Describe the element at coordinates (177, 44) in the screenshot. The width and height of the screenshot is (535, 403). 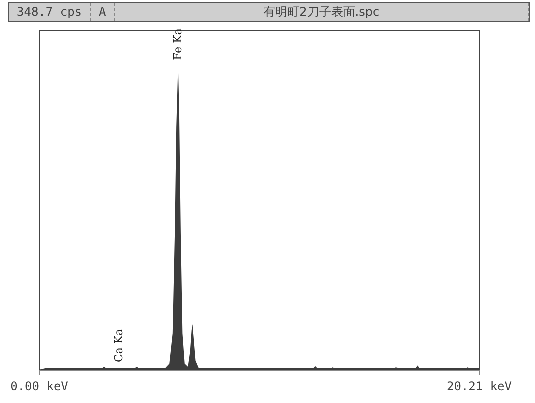
I see `annotation: Fe Ka` at that location.